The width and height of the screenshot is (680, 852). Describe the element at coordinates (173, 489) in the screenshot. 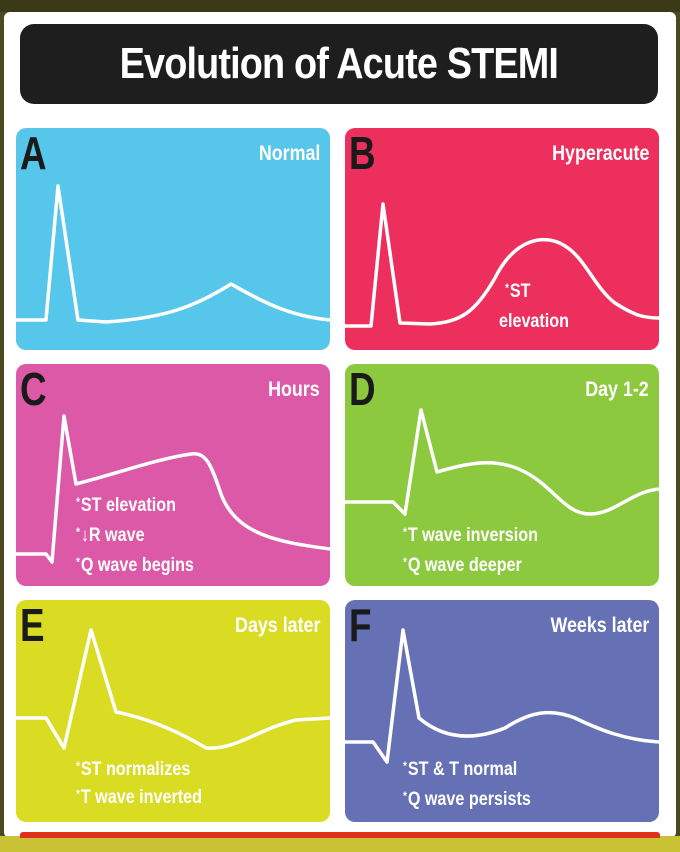

I see `ecg-trace-hours` at that location.